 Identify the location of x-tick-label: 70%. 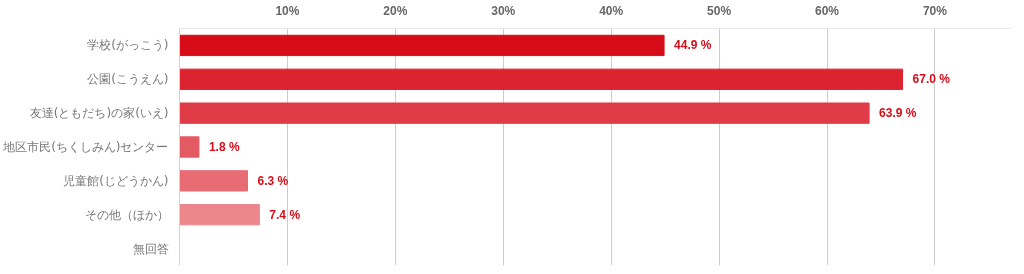
(935, 10).